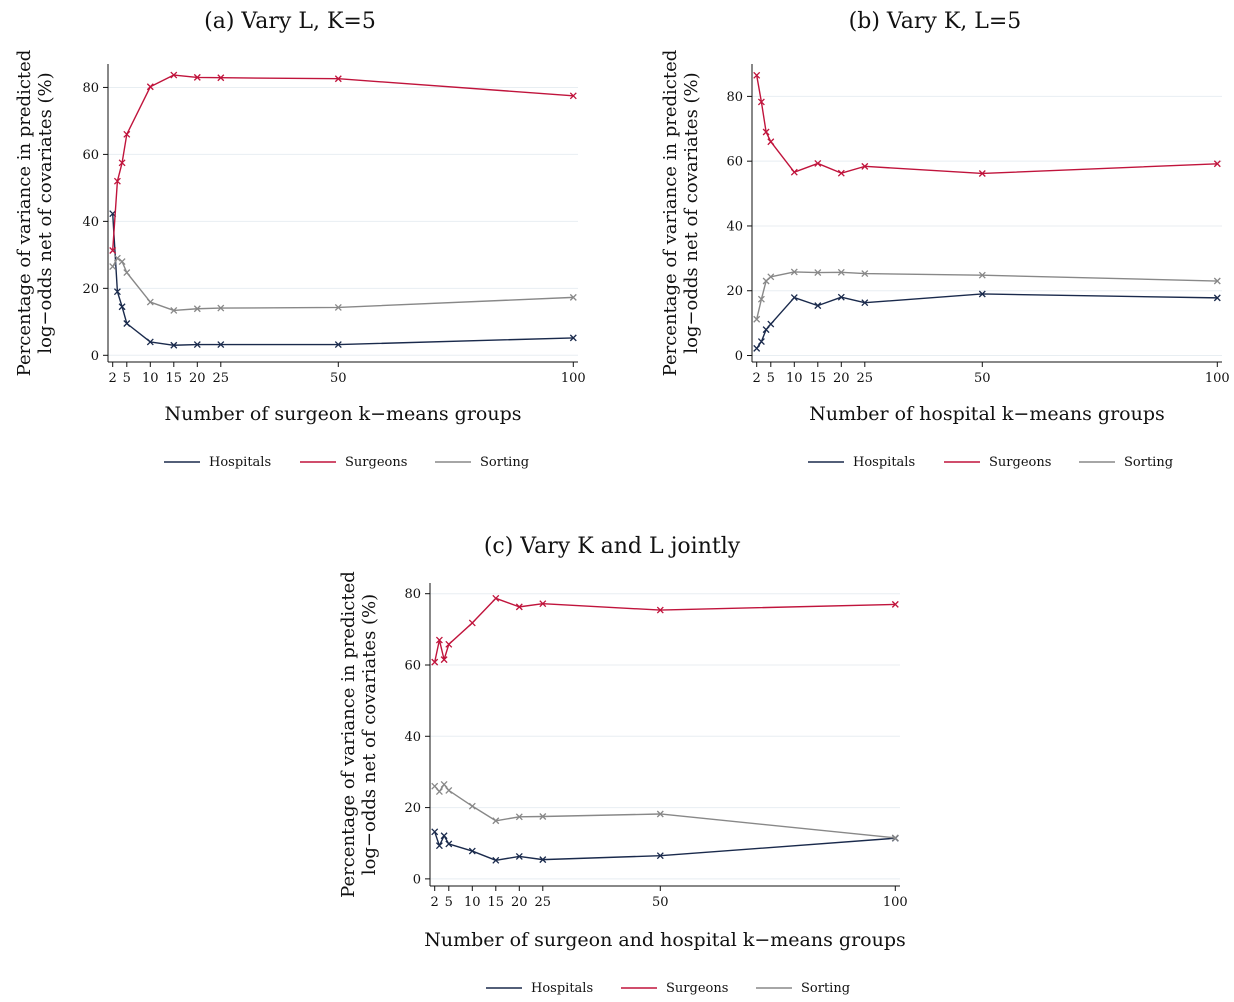  Describe the element at coordinates (472, 902) in the screenshot. I see `x-tick-label: 10` at that location.